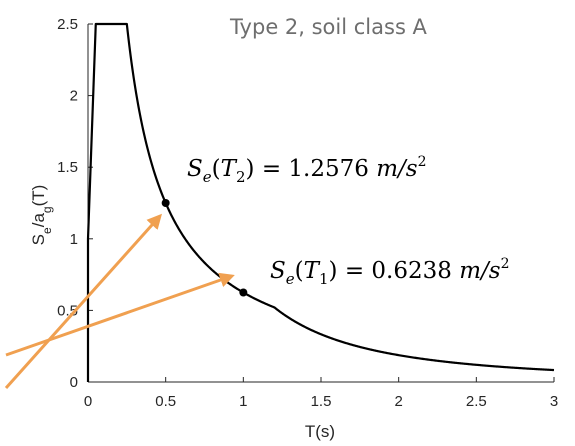 This screenshot has height=446, width=575. Describe the element at coordinates (67, 167) in the screenshot. I see `y-tick-label: 1.5` at that location.